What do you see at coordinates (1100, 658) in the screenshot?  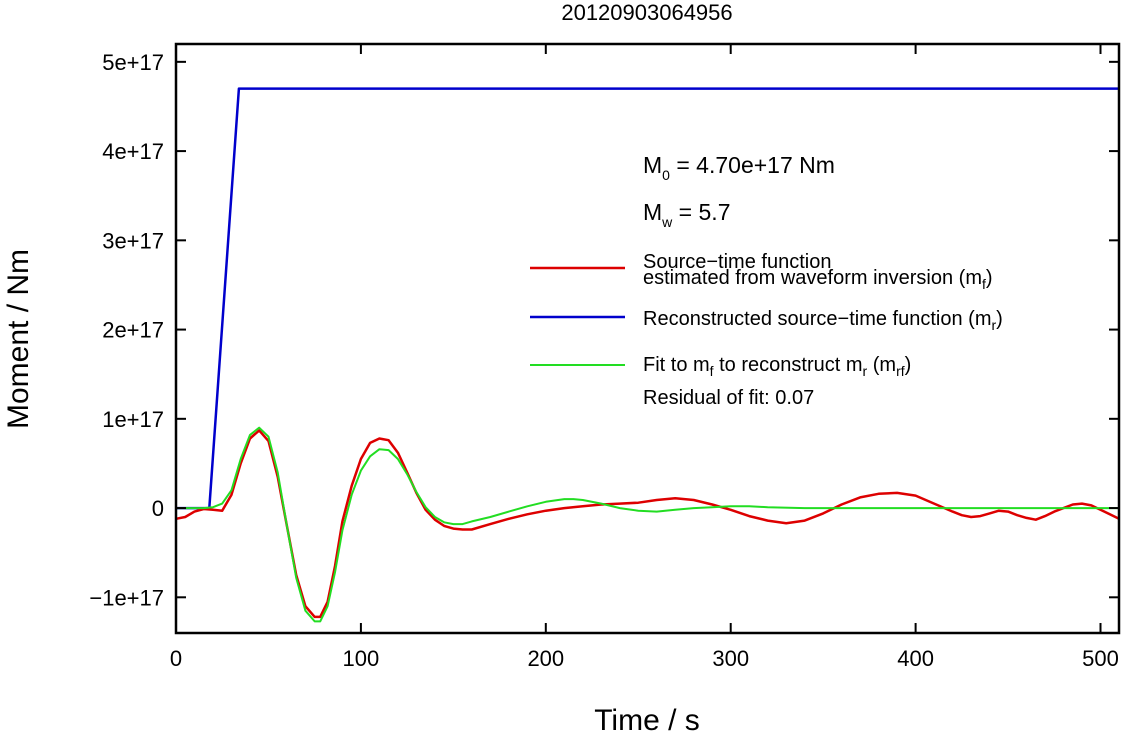 I see `x-tick-label: 500` at bounding box center [1100, 658].